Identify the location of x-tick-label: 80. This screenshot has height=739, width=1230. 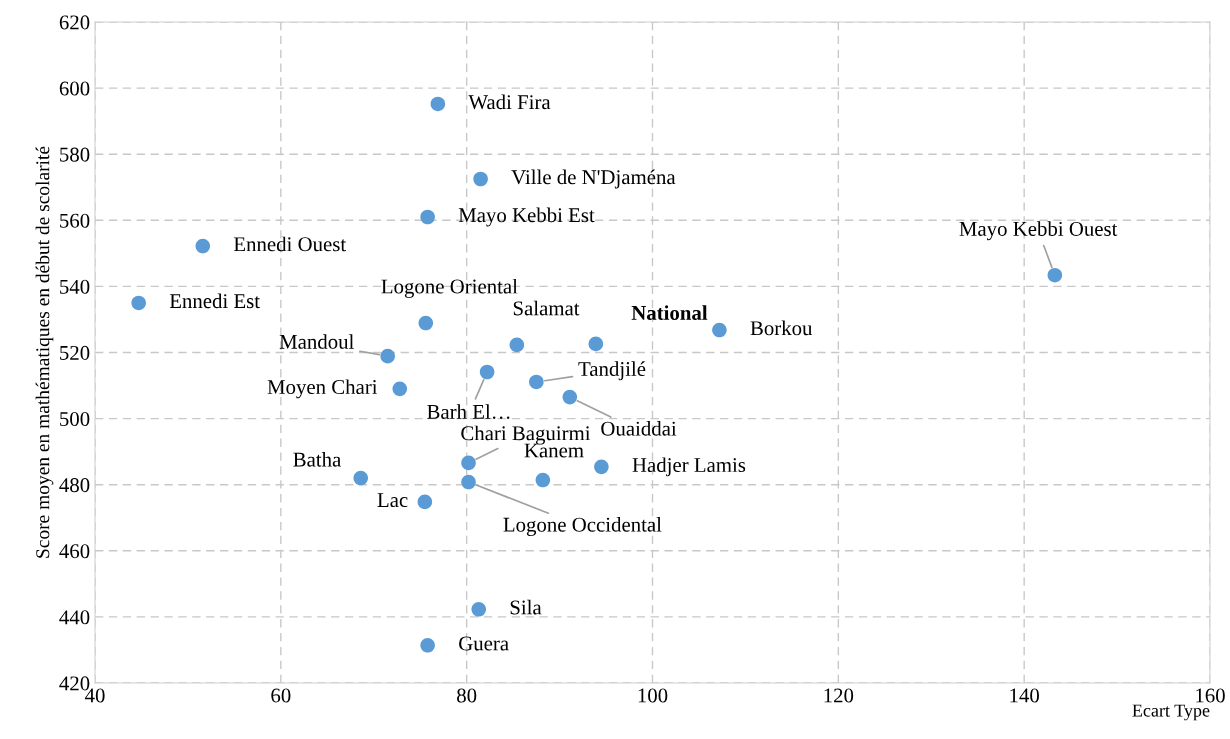
(467, 695).